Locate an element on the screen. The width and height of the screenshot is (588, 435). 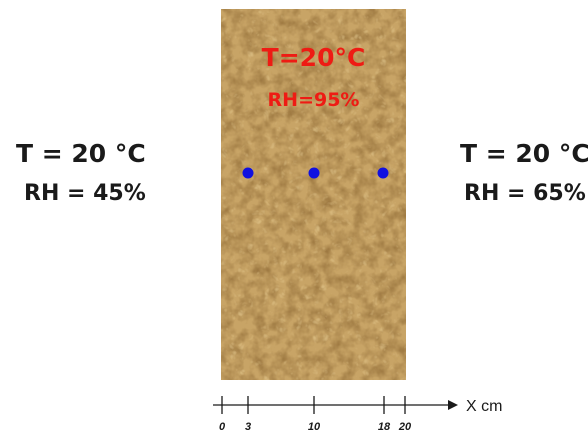
axis-arrowhead-icon is located at coordinates (453, 405).